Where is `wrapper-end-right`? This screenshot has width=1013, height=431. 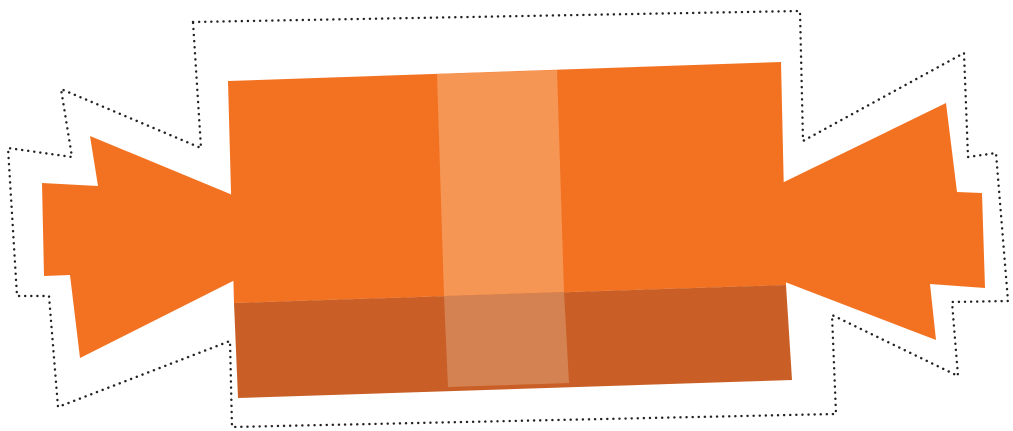 wrapper-end-right is located at coordinates (883, 221).